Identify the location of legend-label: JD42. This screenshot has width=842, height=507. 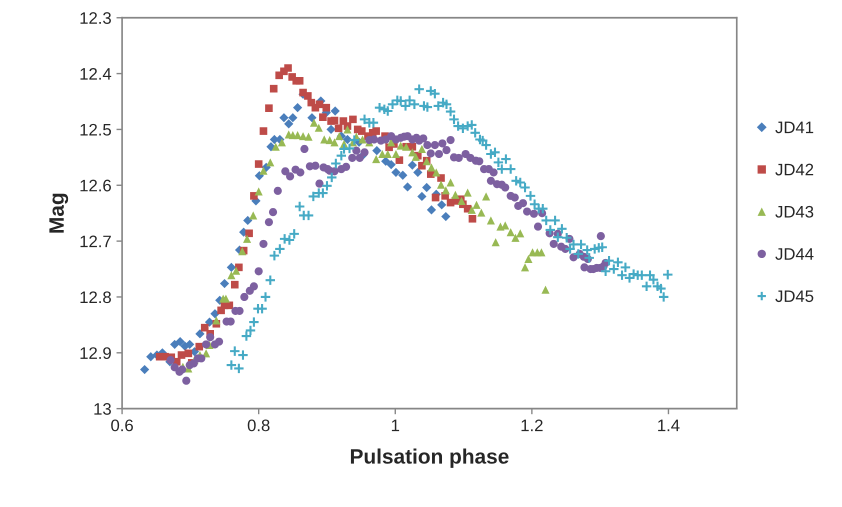
(794, 170).